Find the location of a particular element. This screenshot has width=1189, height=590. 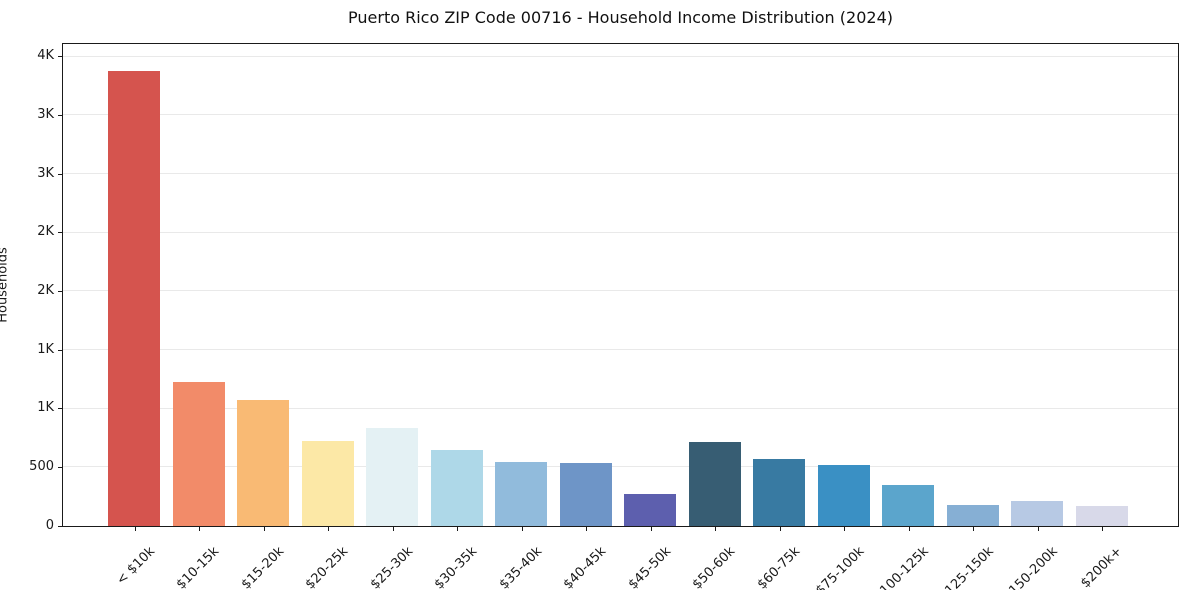

x-tick-label-text: $35-40k is located at coordinates (521, 567).